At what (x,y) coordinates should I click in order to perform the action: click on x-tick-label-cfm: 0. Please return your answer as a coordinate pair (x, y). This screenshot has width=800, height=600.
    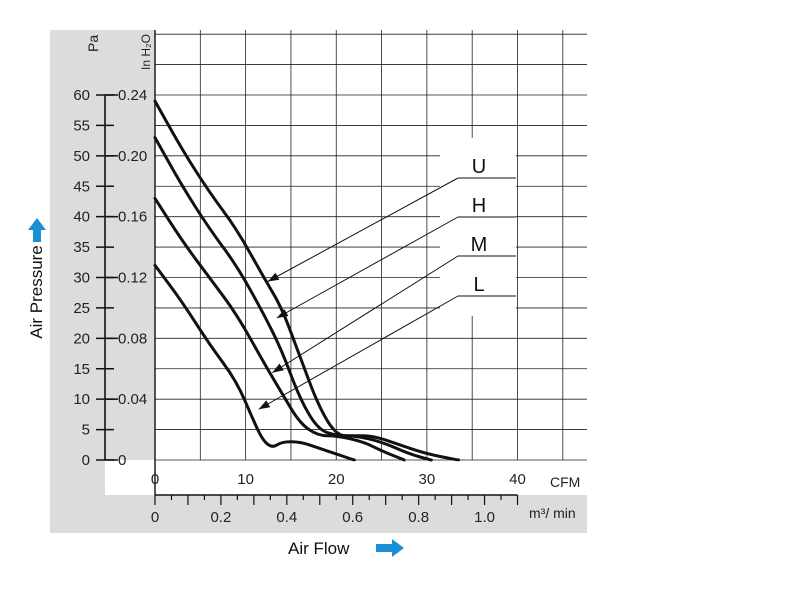
    Looking at the image, I should click on (155, 479).